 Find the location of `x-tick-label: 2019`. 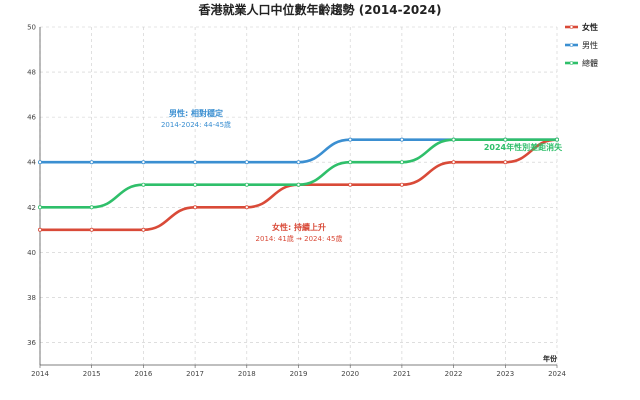

x-tick-label: 2019 is located at coordinates (299, 374).